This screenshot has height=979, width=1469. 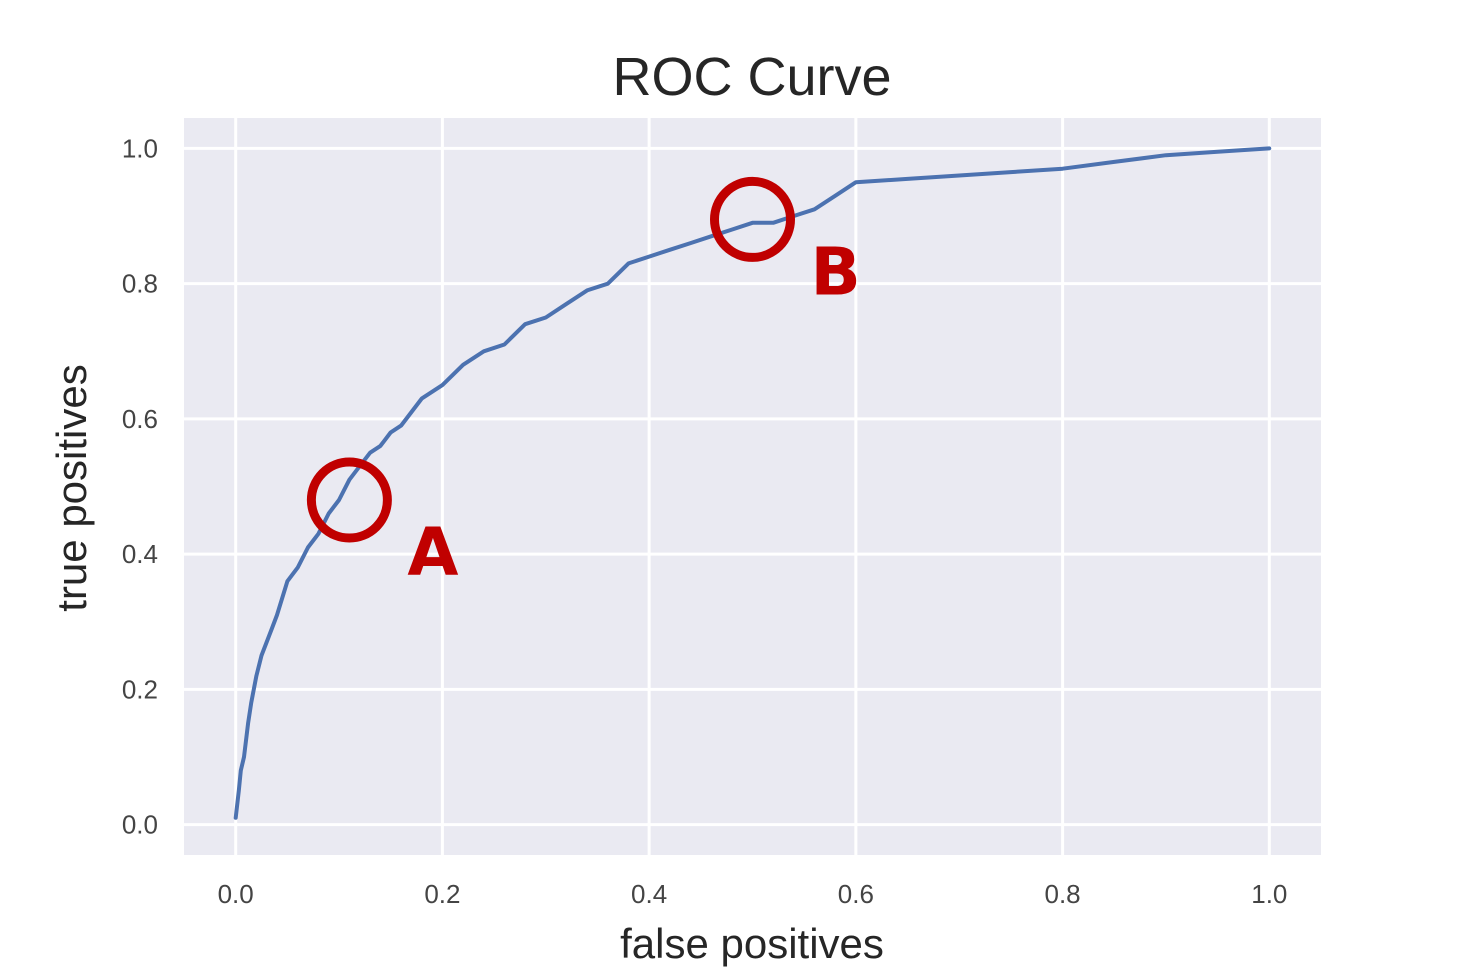 I want to click on x-tick-label: 0.0, so click(x=236, y=894).